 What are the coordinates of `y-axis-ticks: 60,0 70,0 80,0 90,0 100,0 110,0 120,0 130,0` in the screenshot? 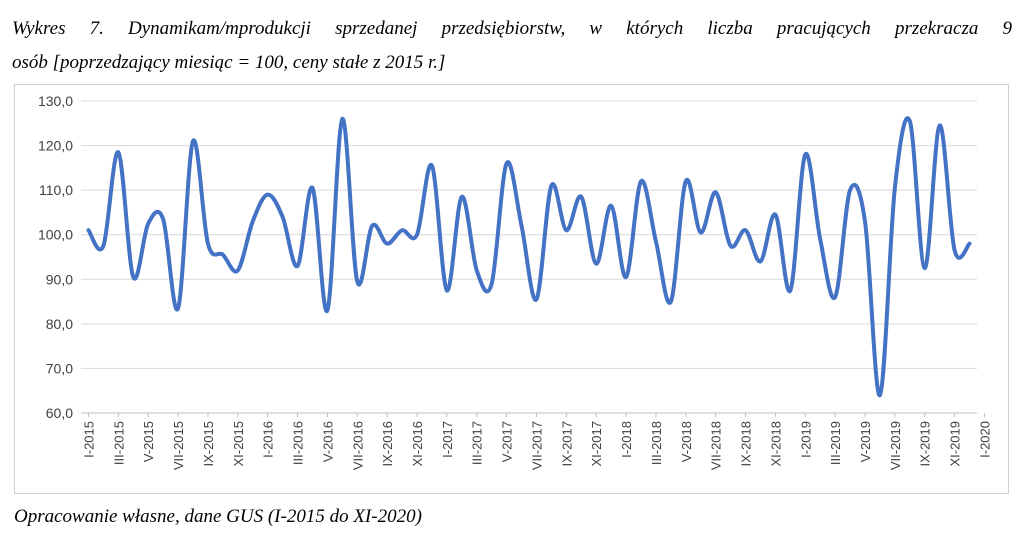 It's located at (55, 257).